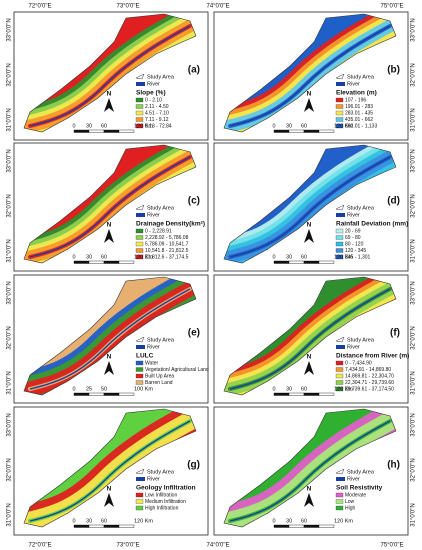 The height and width of the screenshot is (550, 422). I want to click on north-label: N, so click(309, 489).